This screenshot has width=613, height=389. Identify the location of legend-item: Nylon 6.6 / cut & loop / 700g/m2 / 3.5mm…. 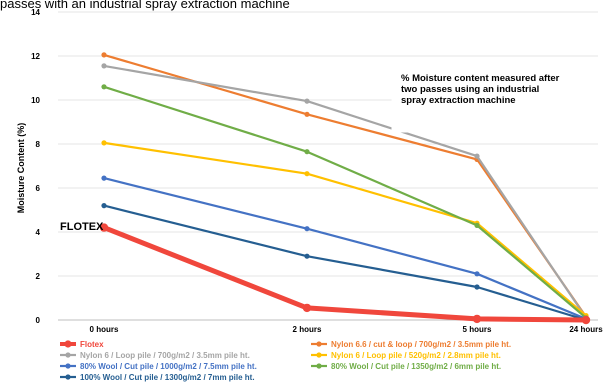
(411, 344).